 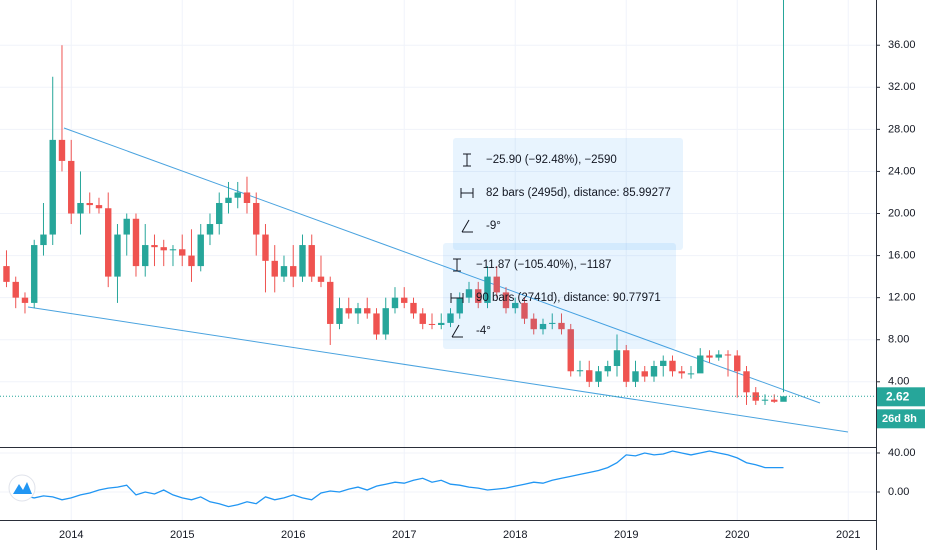 What do you see at coordinates (483, 331) in the screenshot?
I see `tooltip-text: -4°` at bounding box center [483, 331].